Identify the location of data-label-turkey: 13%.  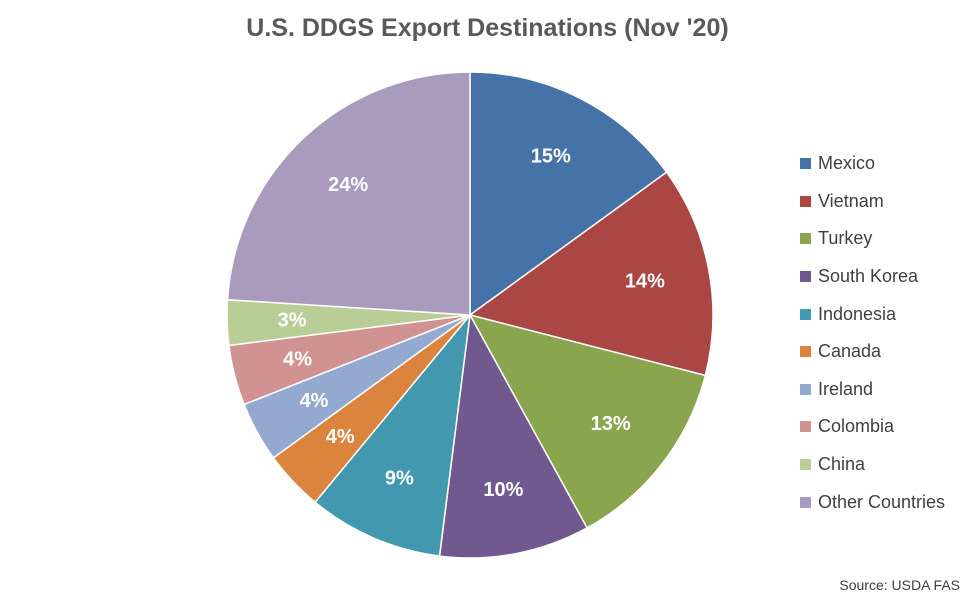
(611, 424).